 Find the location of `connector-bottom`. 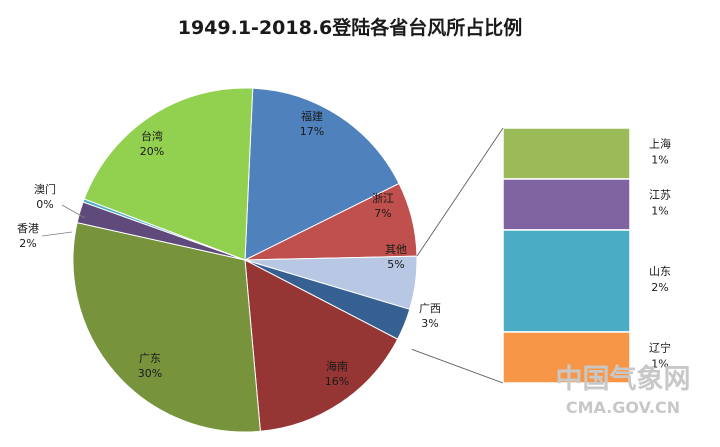

connector-bottom is located at coordinates (457, 366).